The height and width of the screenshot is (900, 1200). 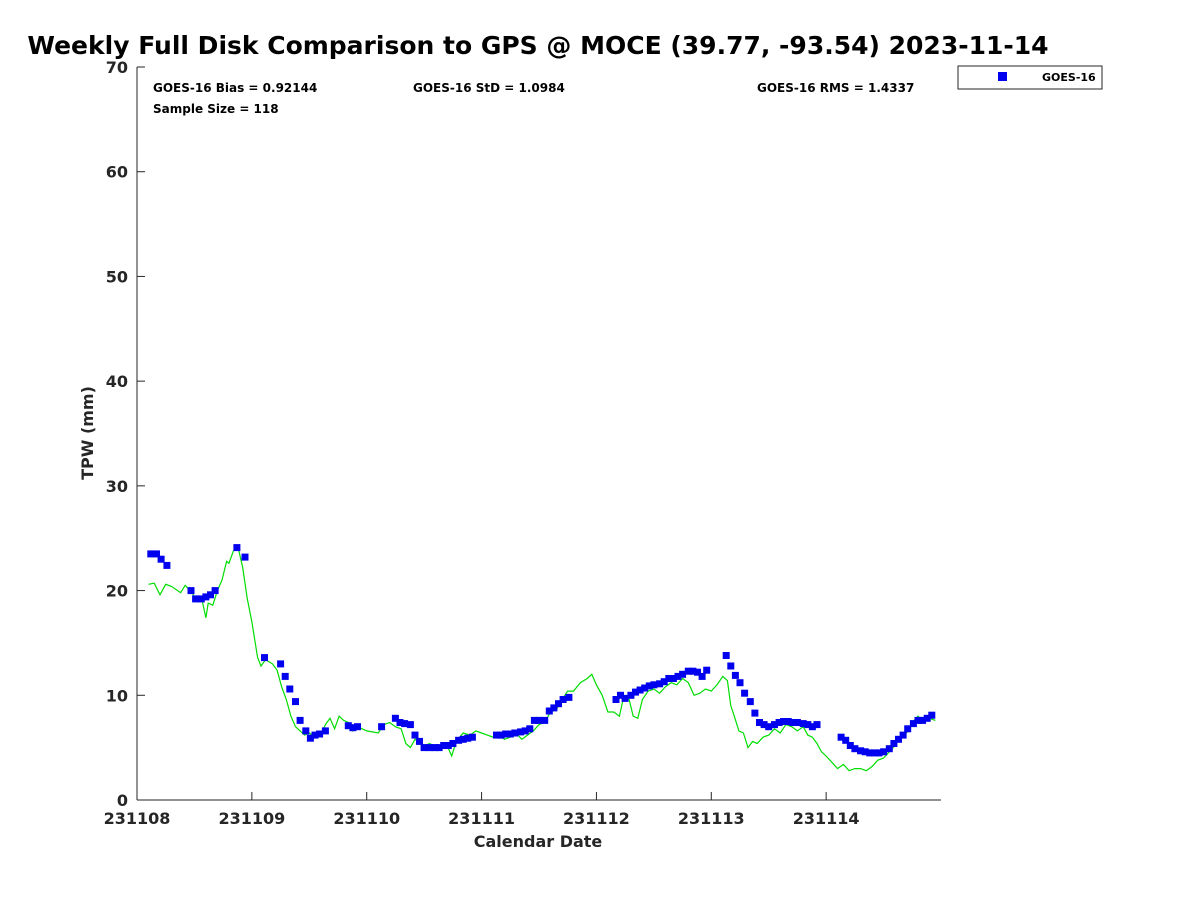 I want to click on x-tick-label: 231113, so click(x=711, y=818).